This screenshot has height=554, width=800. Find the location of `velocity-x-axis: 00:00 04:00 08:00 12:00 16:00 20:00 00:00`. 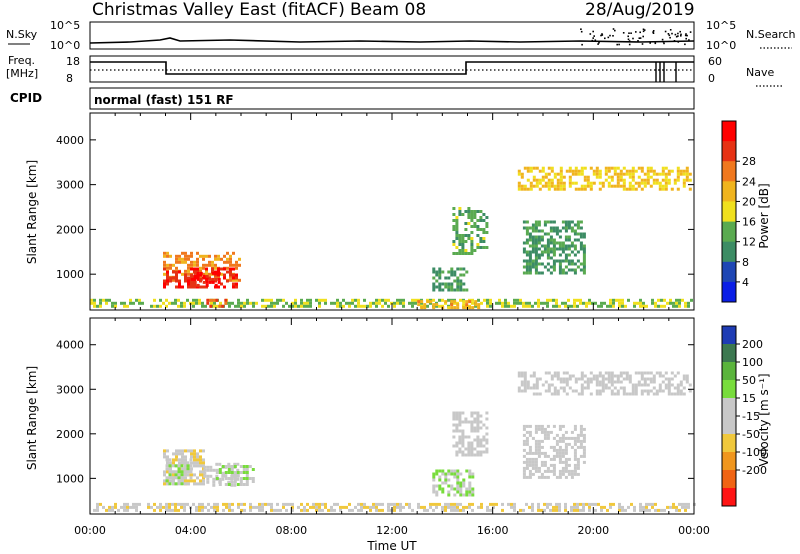

velocity-x-axis: 00:00 04:00 08:00 12:00 16:00 20:00 00:00 is located at coordinates (392, 530).